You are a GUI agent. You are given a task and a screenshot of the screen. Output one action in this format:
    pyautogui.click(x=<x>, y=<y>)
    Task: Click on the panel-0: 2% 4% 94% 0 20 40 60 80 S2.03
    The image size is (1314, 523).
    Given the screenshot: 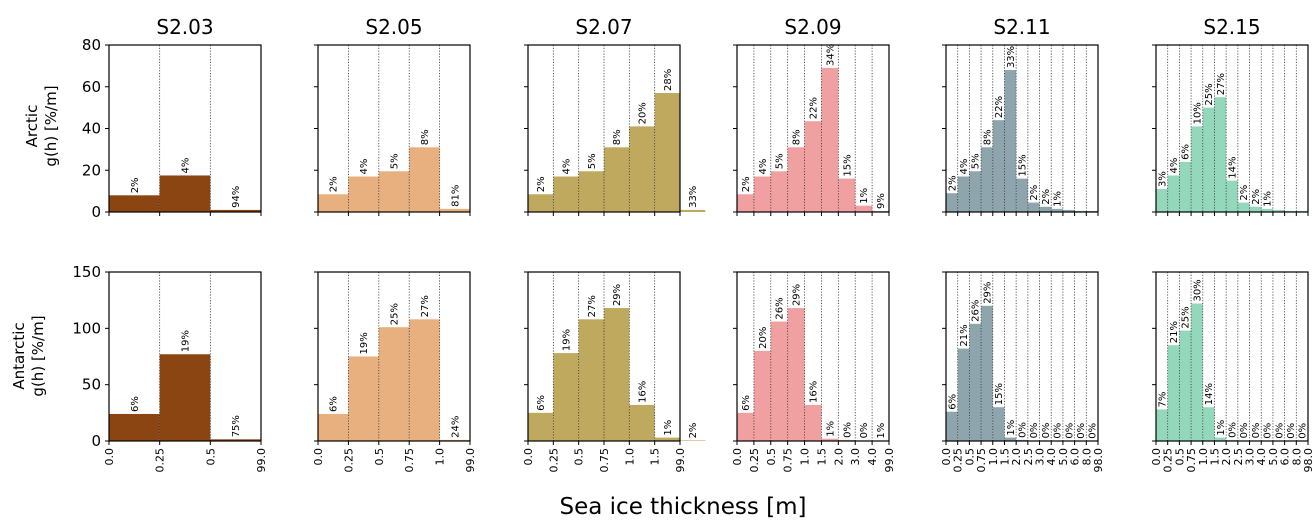 What is the action you would take?
    pyautogui.click(x=172, y=118)
    